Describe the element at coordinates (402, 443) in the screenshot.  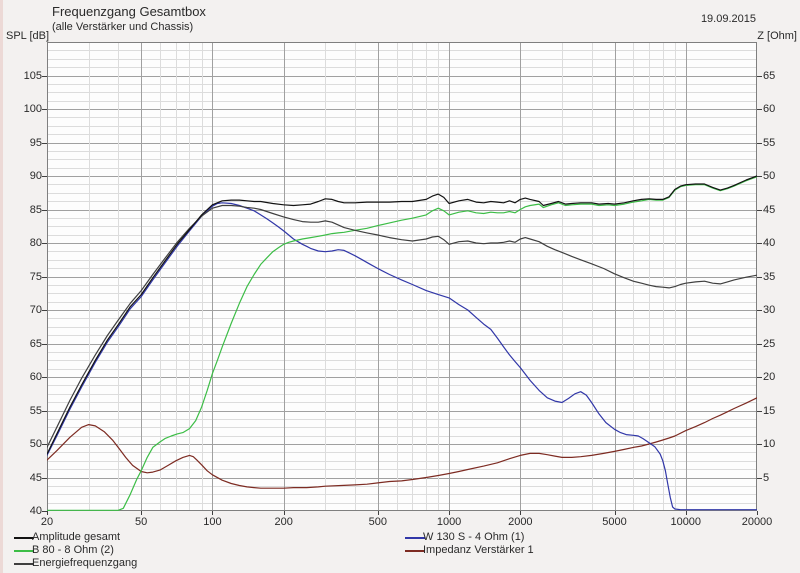
I see `curve-impedanz` at that location.